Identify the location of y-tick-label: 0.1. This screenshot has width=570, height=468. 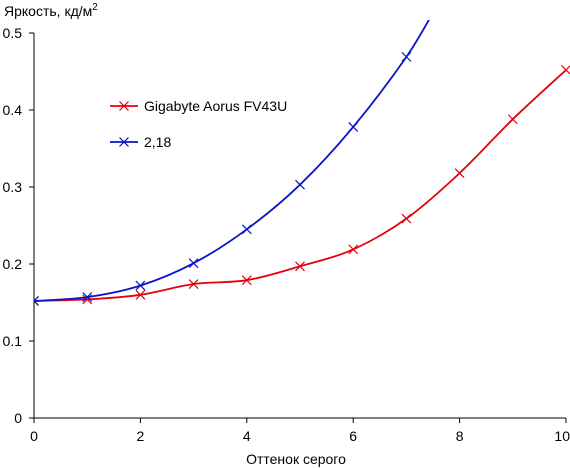
(13, 341).